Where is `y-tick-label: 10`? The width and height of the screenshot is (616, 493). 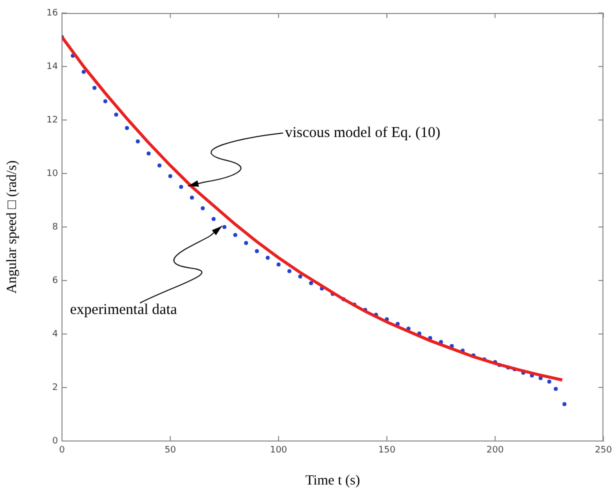 y-tick-label: 10 is located at coordinates (52, 173).